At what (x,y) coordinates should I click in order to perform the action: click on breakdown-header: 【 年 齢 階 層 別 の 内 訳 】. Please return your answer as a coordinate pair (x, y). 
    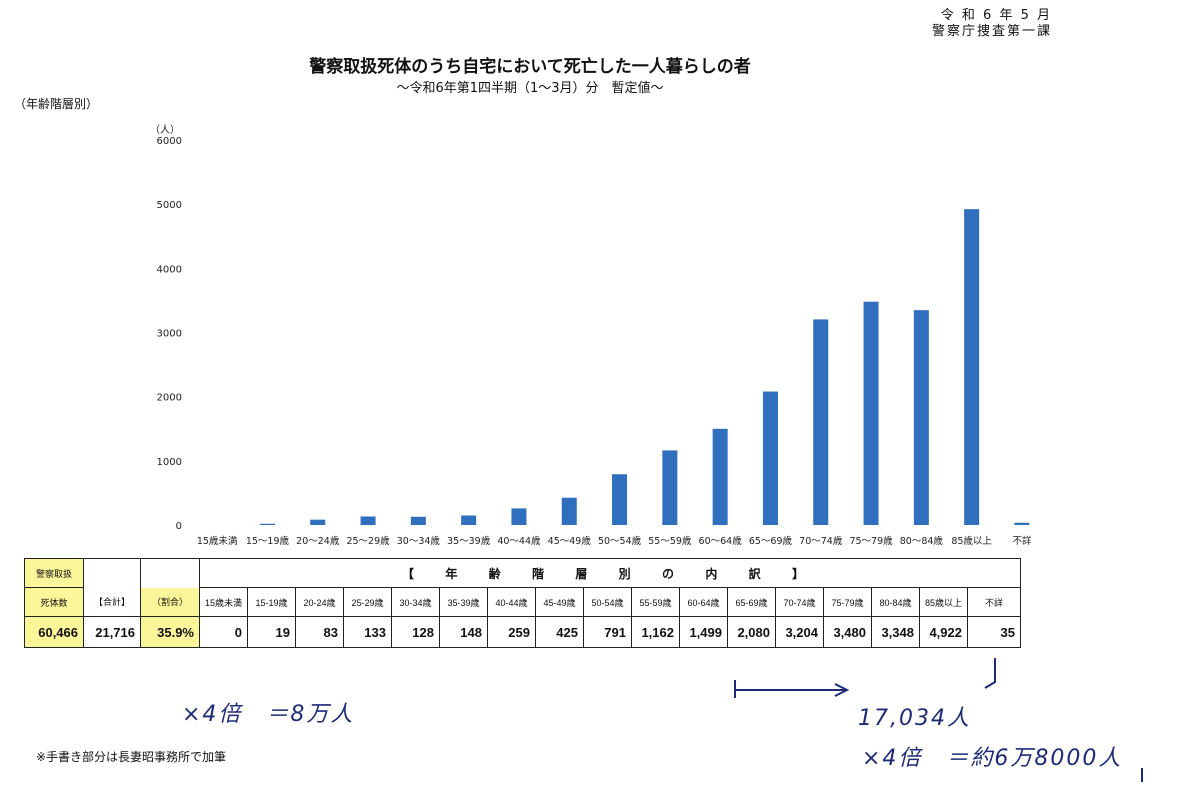
    Looking at the image, I should click on (610, 573).